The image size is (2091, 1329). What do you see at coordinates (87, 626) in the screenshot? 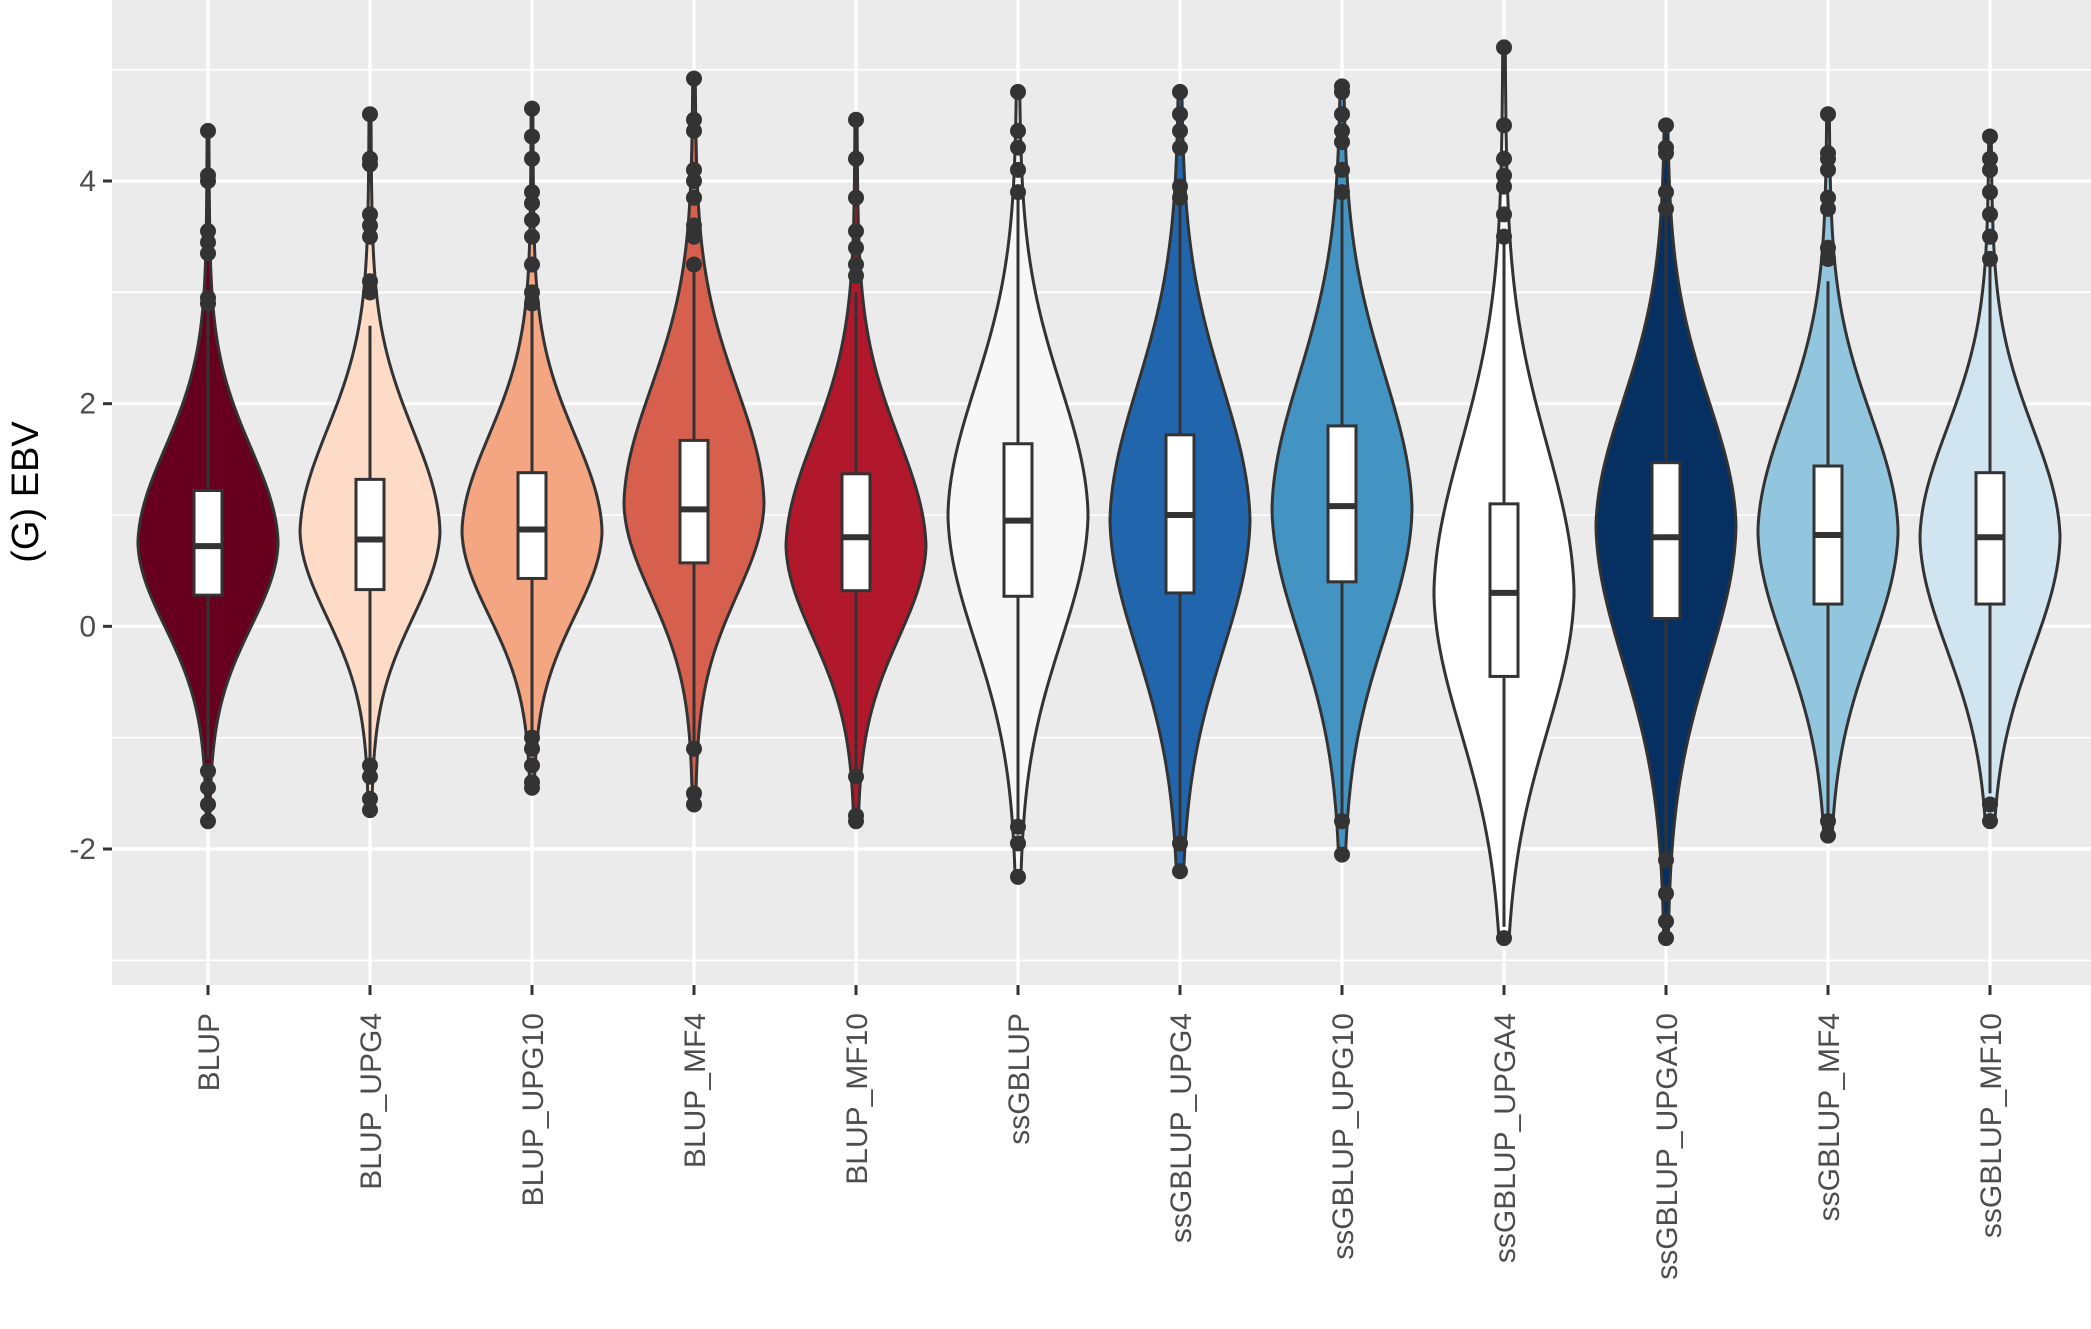
I see `y-tick-label: 0` at bounding box center [87, 626].